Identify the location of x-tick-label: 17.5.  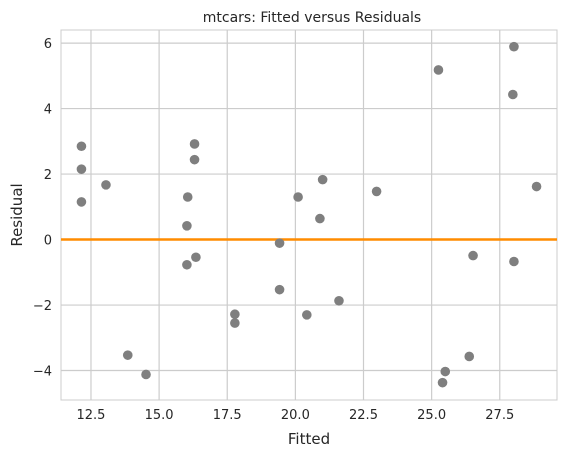
(227, 415).